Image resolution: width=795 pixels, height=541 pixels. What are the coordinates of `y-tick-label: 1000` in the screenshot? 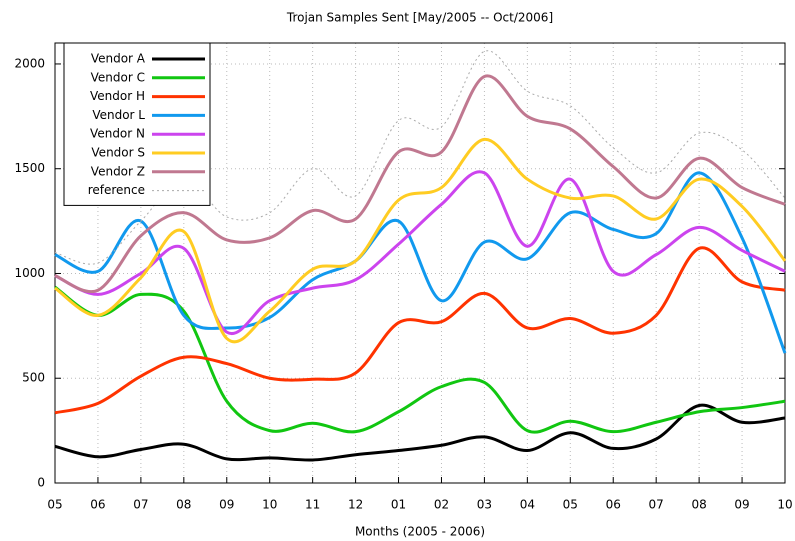 It's located at (29, 273).